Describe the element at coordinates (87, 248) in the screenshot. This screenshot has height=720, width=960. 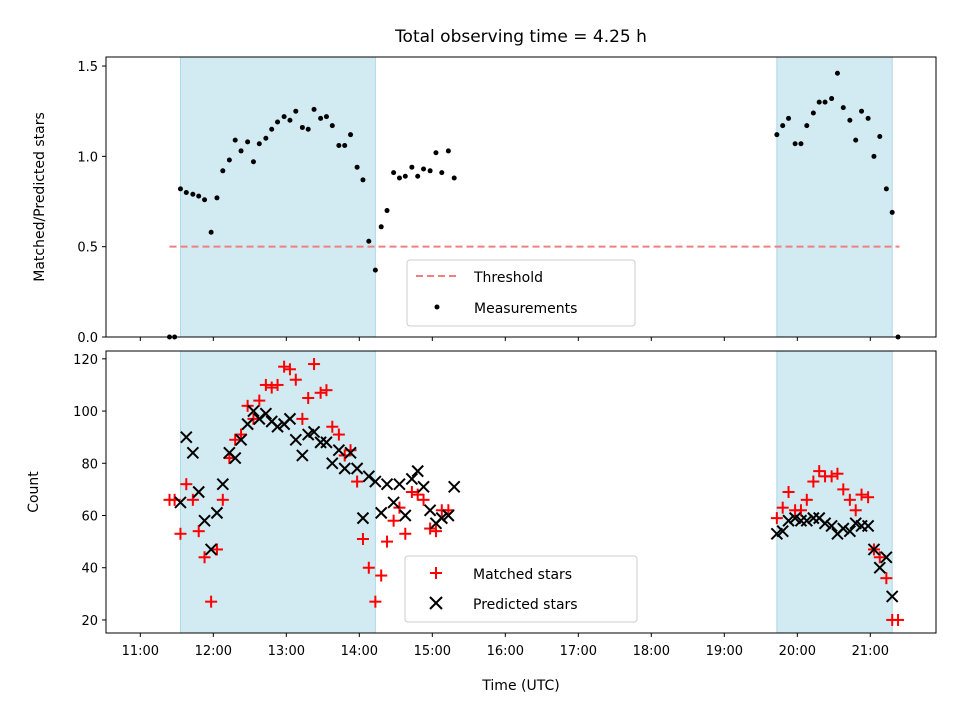
I see `y-tick-label: 0.5` at that location.